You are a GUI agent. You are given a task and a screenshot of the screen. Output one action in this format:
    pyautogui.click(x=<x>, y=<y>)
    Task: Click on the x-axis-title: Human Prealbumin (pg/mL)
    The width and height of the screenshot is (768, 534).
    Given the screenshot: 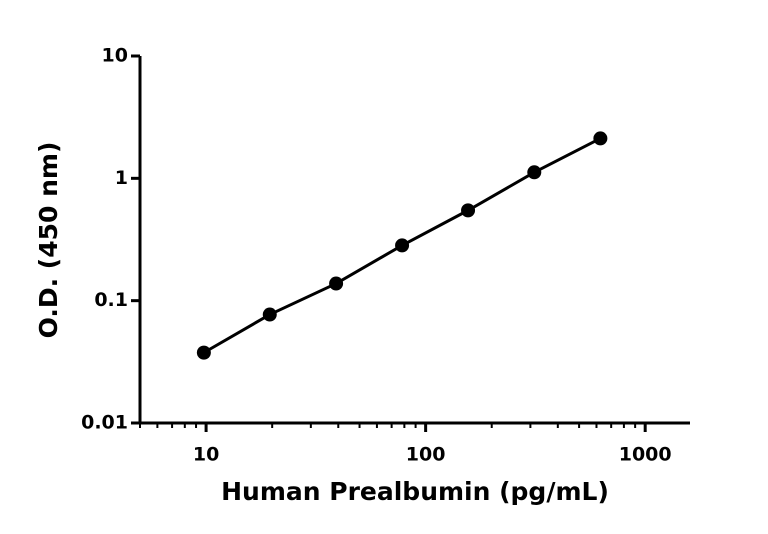 What is the action you would take?
    pyautogui.click(x=415, y=491)
    